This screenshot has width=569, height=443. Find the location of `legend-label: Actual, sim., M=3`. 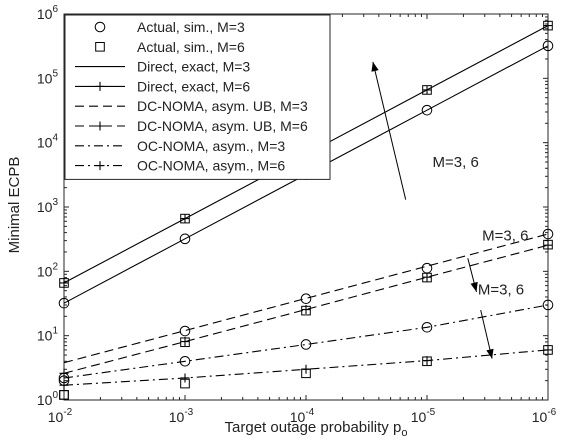

legend-label: Actual, sim., M=3 is located at coordinates (191, 27).